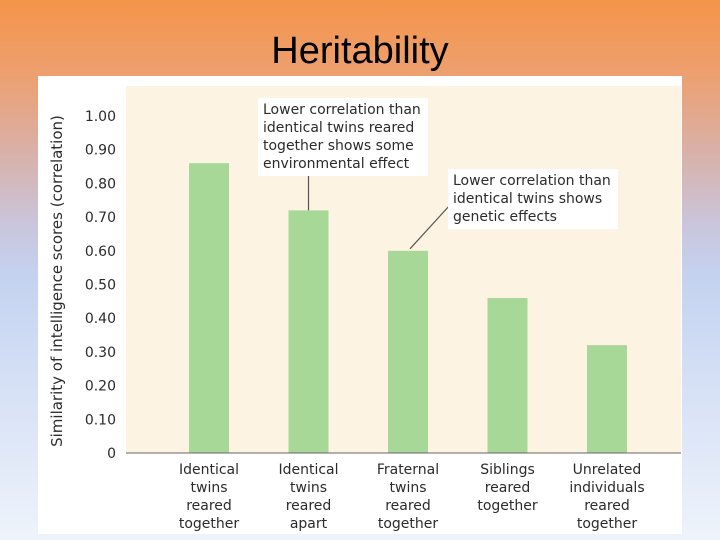 This screenshot has height=540, width=720. I want to click on y-tick-label: 0.10, so click(100, 420).